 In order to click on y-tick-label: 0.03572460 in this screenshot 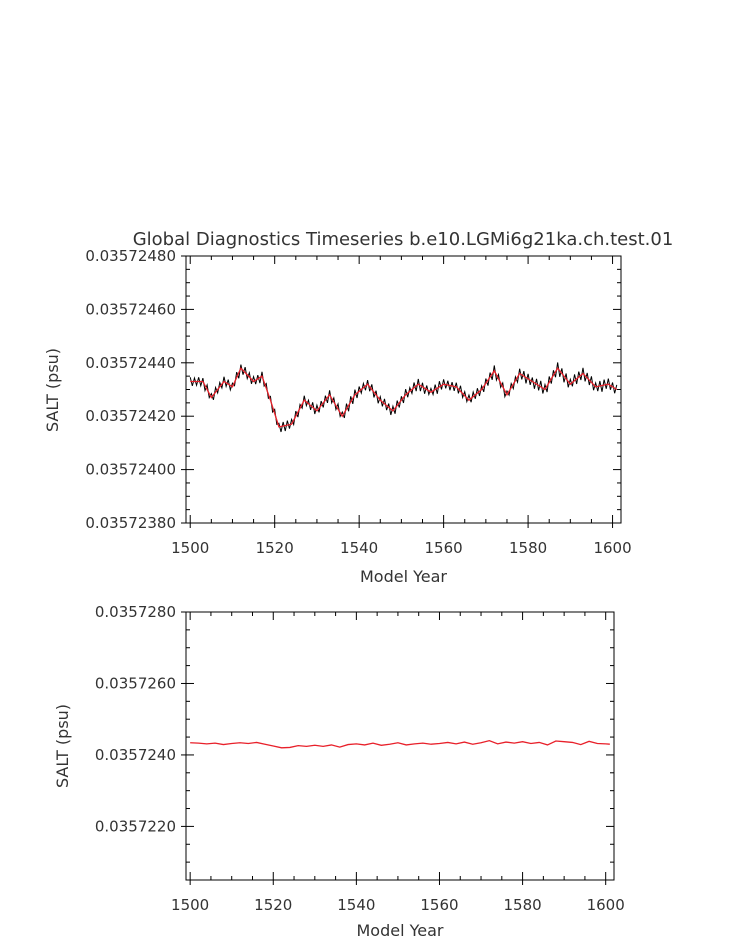, I will do `click(130, 309)`.